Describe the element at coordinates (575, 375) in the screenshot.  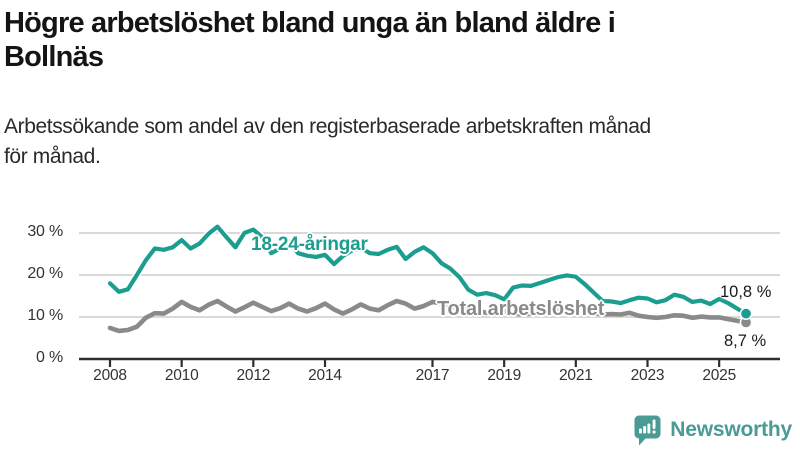
I see `x-axis-tick-label: 2021` at that location.